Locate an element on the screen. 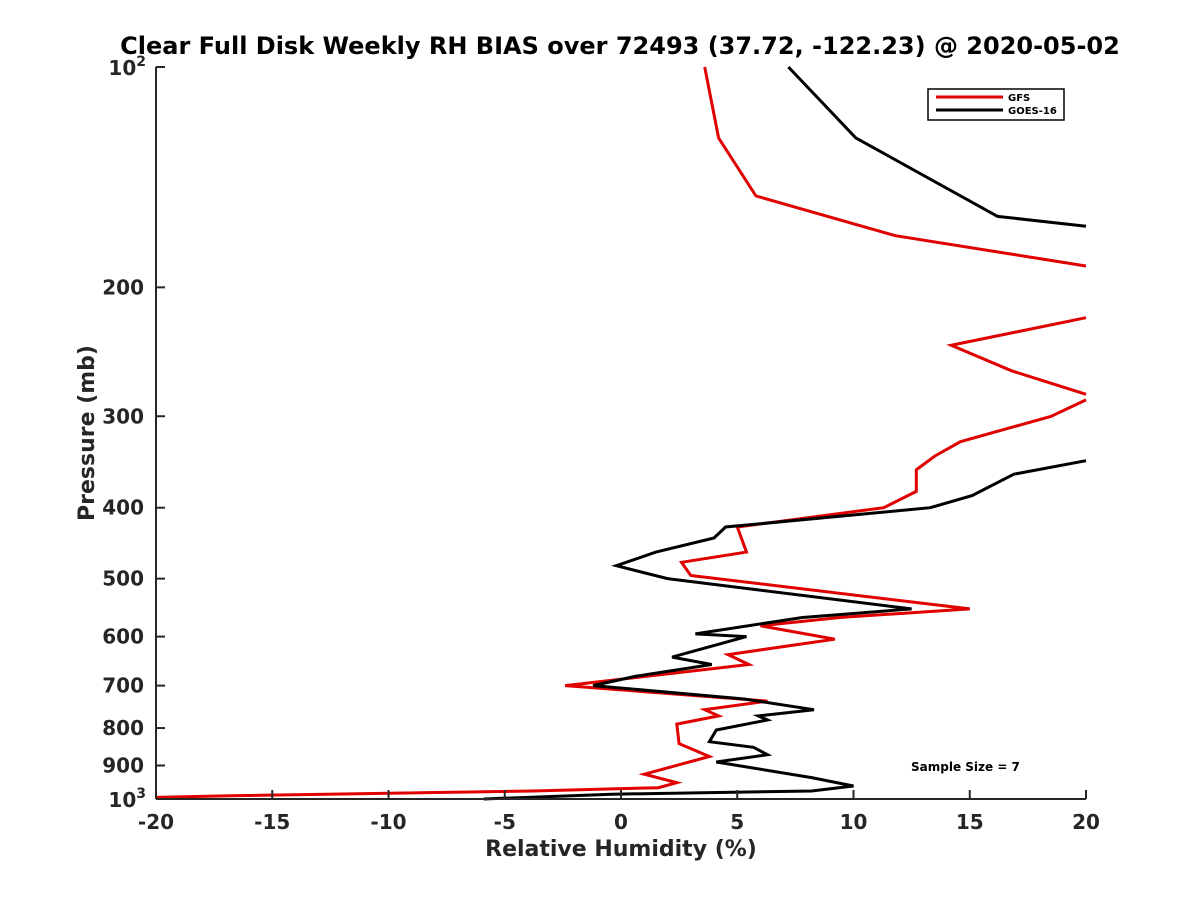  x-tick-label: -20 is located at coordinates (156, 822).